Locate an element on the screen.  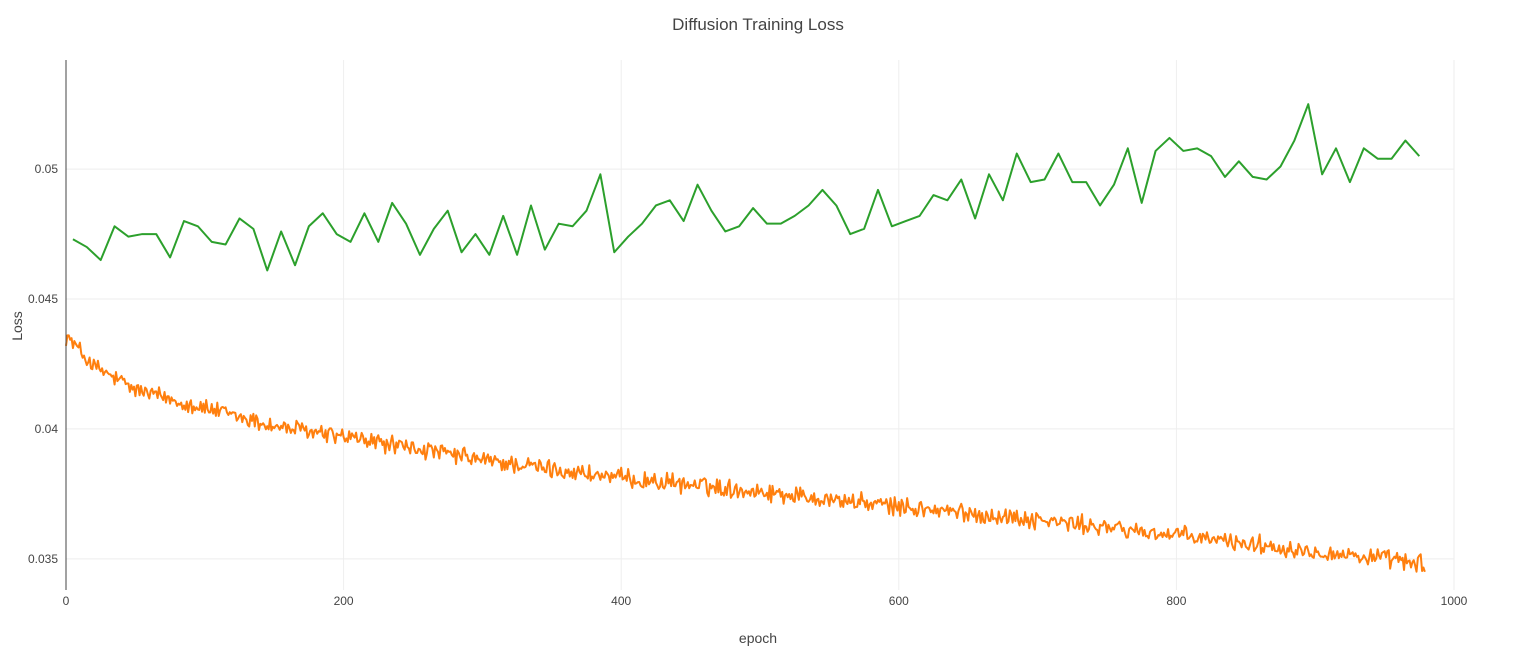
x-tick-label: 400 is located at coordinates (621, 601).